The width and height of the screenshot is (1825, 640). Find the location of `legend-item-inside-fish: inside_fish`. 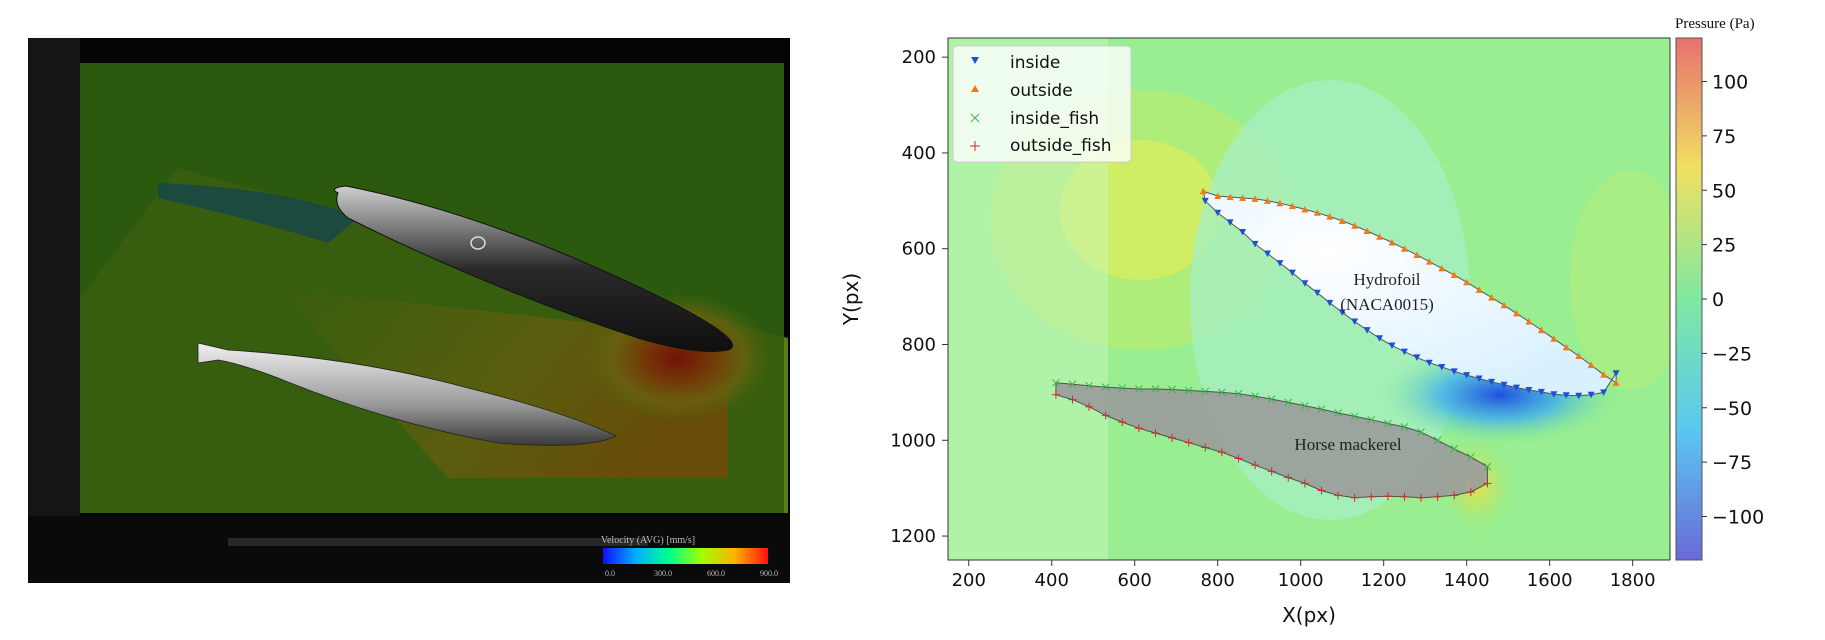

legend-item-inside-fish: inside_fish is located at coordinates (1054, 119).